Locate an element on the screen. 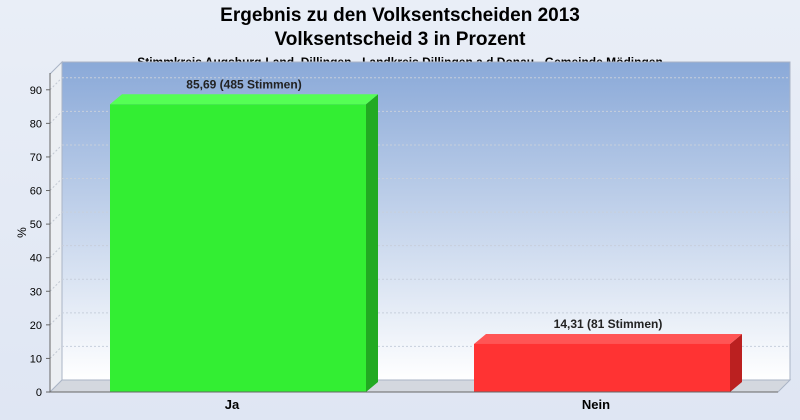 This screenshot has height=420, width=800. y-tick-label: 40 is located at coordinates (36, 259).